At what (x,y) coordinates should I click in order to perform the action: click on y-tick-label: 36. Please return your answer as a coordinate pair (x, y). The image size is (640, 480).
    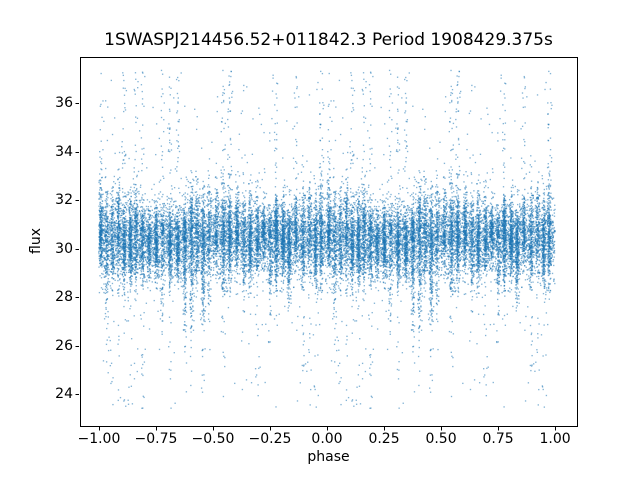
    Looking at the image, I should click on (64, 103).